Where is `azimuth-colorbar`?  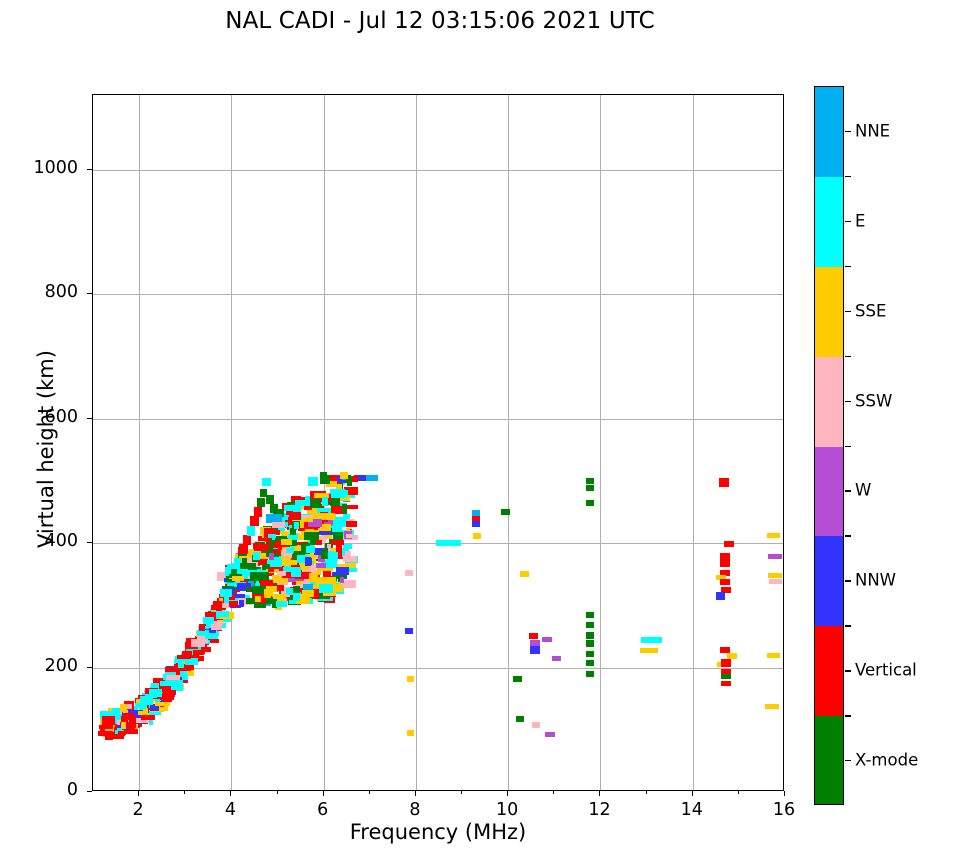 azimuth-colorbar is located at coordinates (829, 445).